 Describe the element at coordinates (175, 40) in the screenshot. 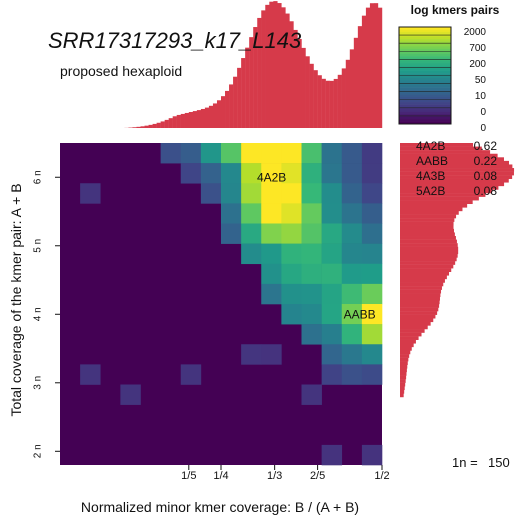

I see `chart-title: SRR17317293_k17_L143` at that location.